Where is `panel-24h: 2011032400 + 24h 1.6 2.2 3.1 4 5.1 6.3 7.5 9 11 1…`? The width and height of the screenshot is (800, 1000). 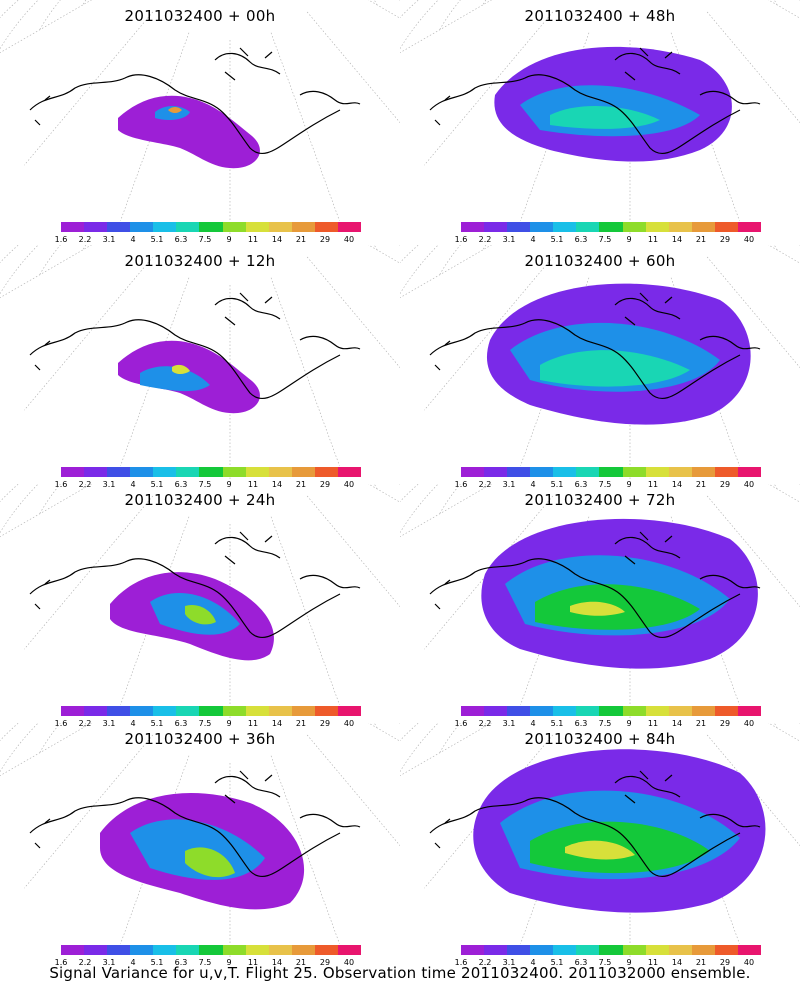
panel-24h: 2011032400 + 24h 1.6 2.2 3.1 4 5.1 6.3 7.5 9 11 1… is located at coordinates (200, 606).